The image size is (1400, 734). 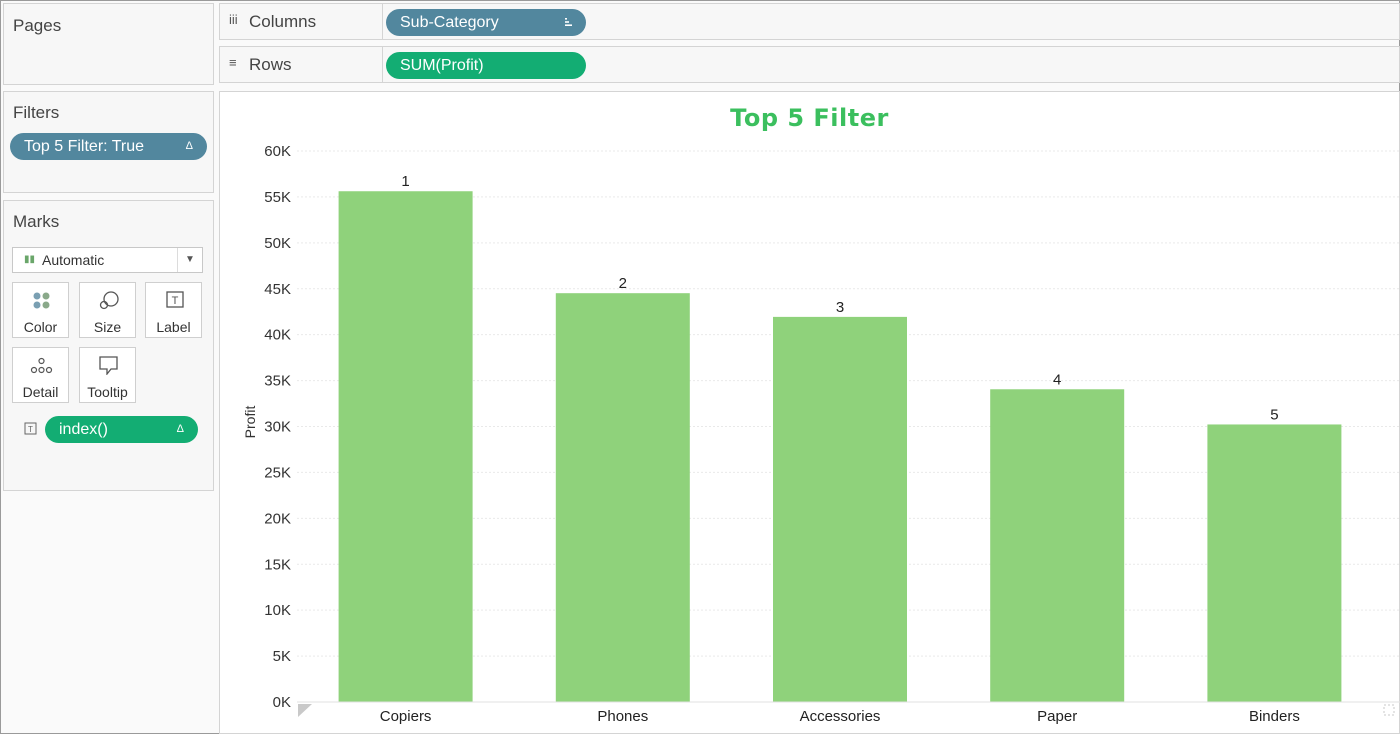 I want to click on mark-type-value: Automatic, so click(x=73, y=260).